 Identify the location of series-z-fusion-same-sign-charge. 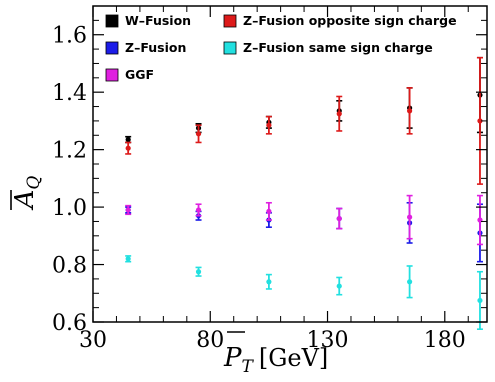
(304, 292).